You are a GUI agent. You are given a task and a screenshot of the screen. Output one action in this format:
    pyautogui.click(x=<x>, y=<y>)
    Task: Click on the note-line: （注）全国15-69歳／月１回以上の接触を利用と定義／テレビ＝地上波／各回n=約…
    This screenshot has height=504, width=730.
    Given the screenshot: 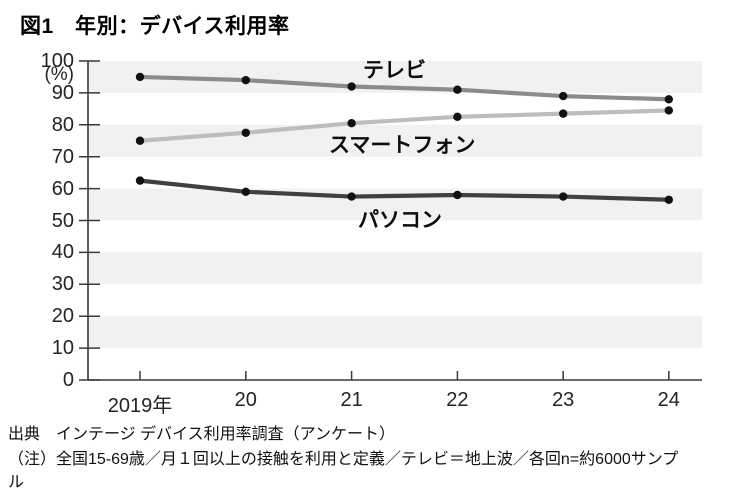 What is the action you would take?
    pyautogui.click(x=343, y=471)
    